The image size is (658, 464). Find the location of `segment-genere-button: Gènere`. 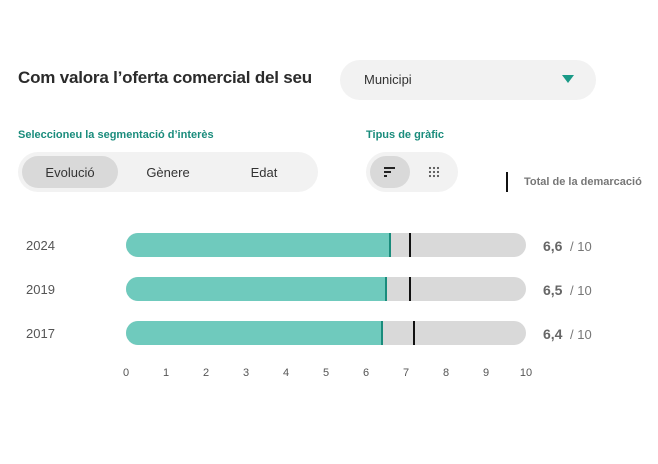

segment-genere-button: Gènere is located at coordinates (168, 172).